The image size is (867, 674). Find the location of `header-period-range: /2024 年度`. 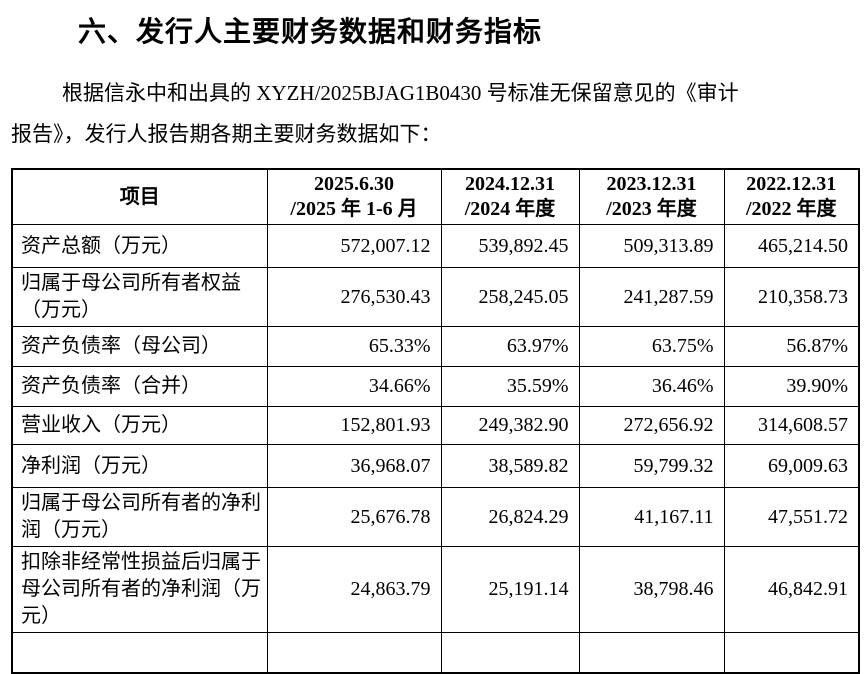

header-period-range: /2024 年度 is located at coordinates (510, 209).